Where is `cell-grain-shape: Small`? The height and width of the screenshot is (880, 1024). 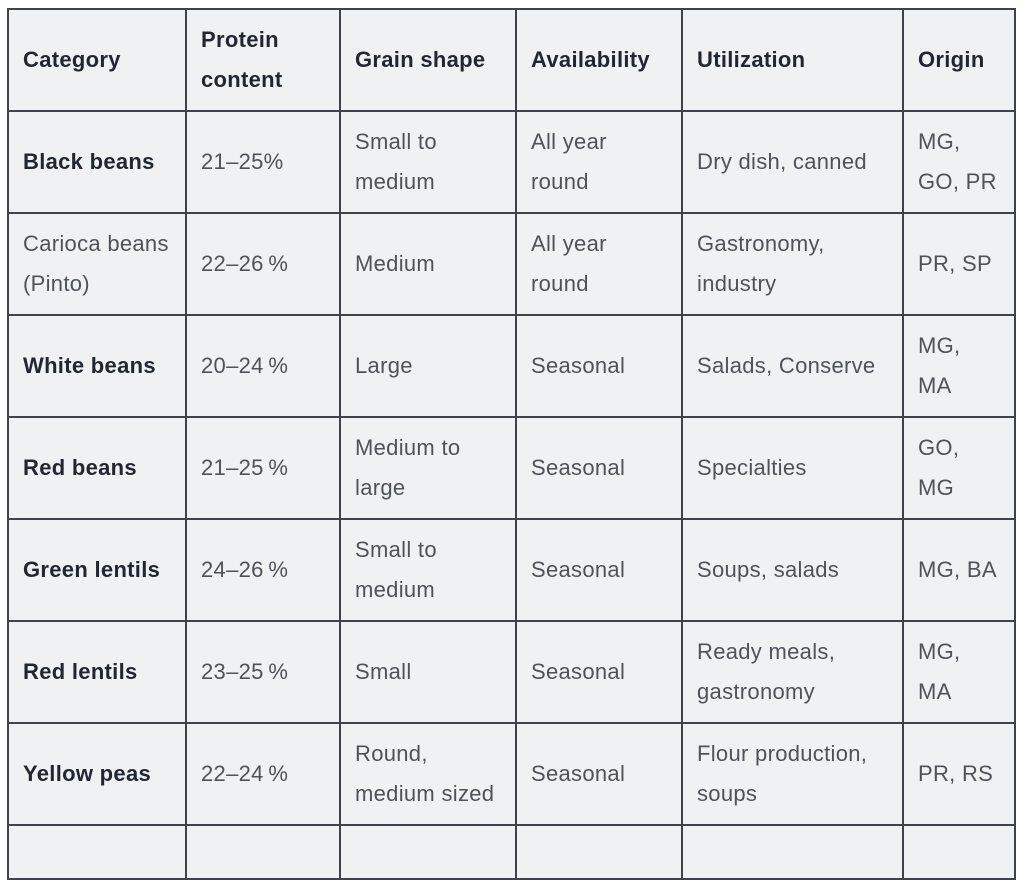 cell-grain-shape: Small is located at coordinates (428, 672).